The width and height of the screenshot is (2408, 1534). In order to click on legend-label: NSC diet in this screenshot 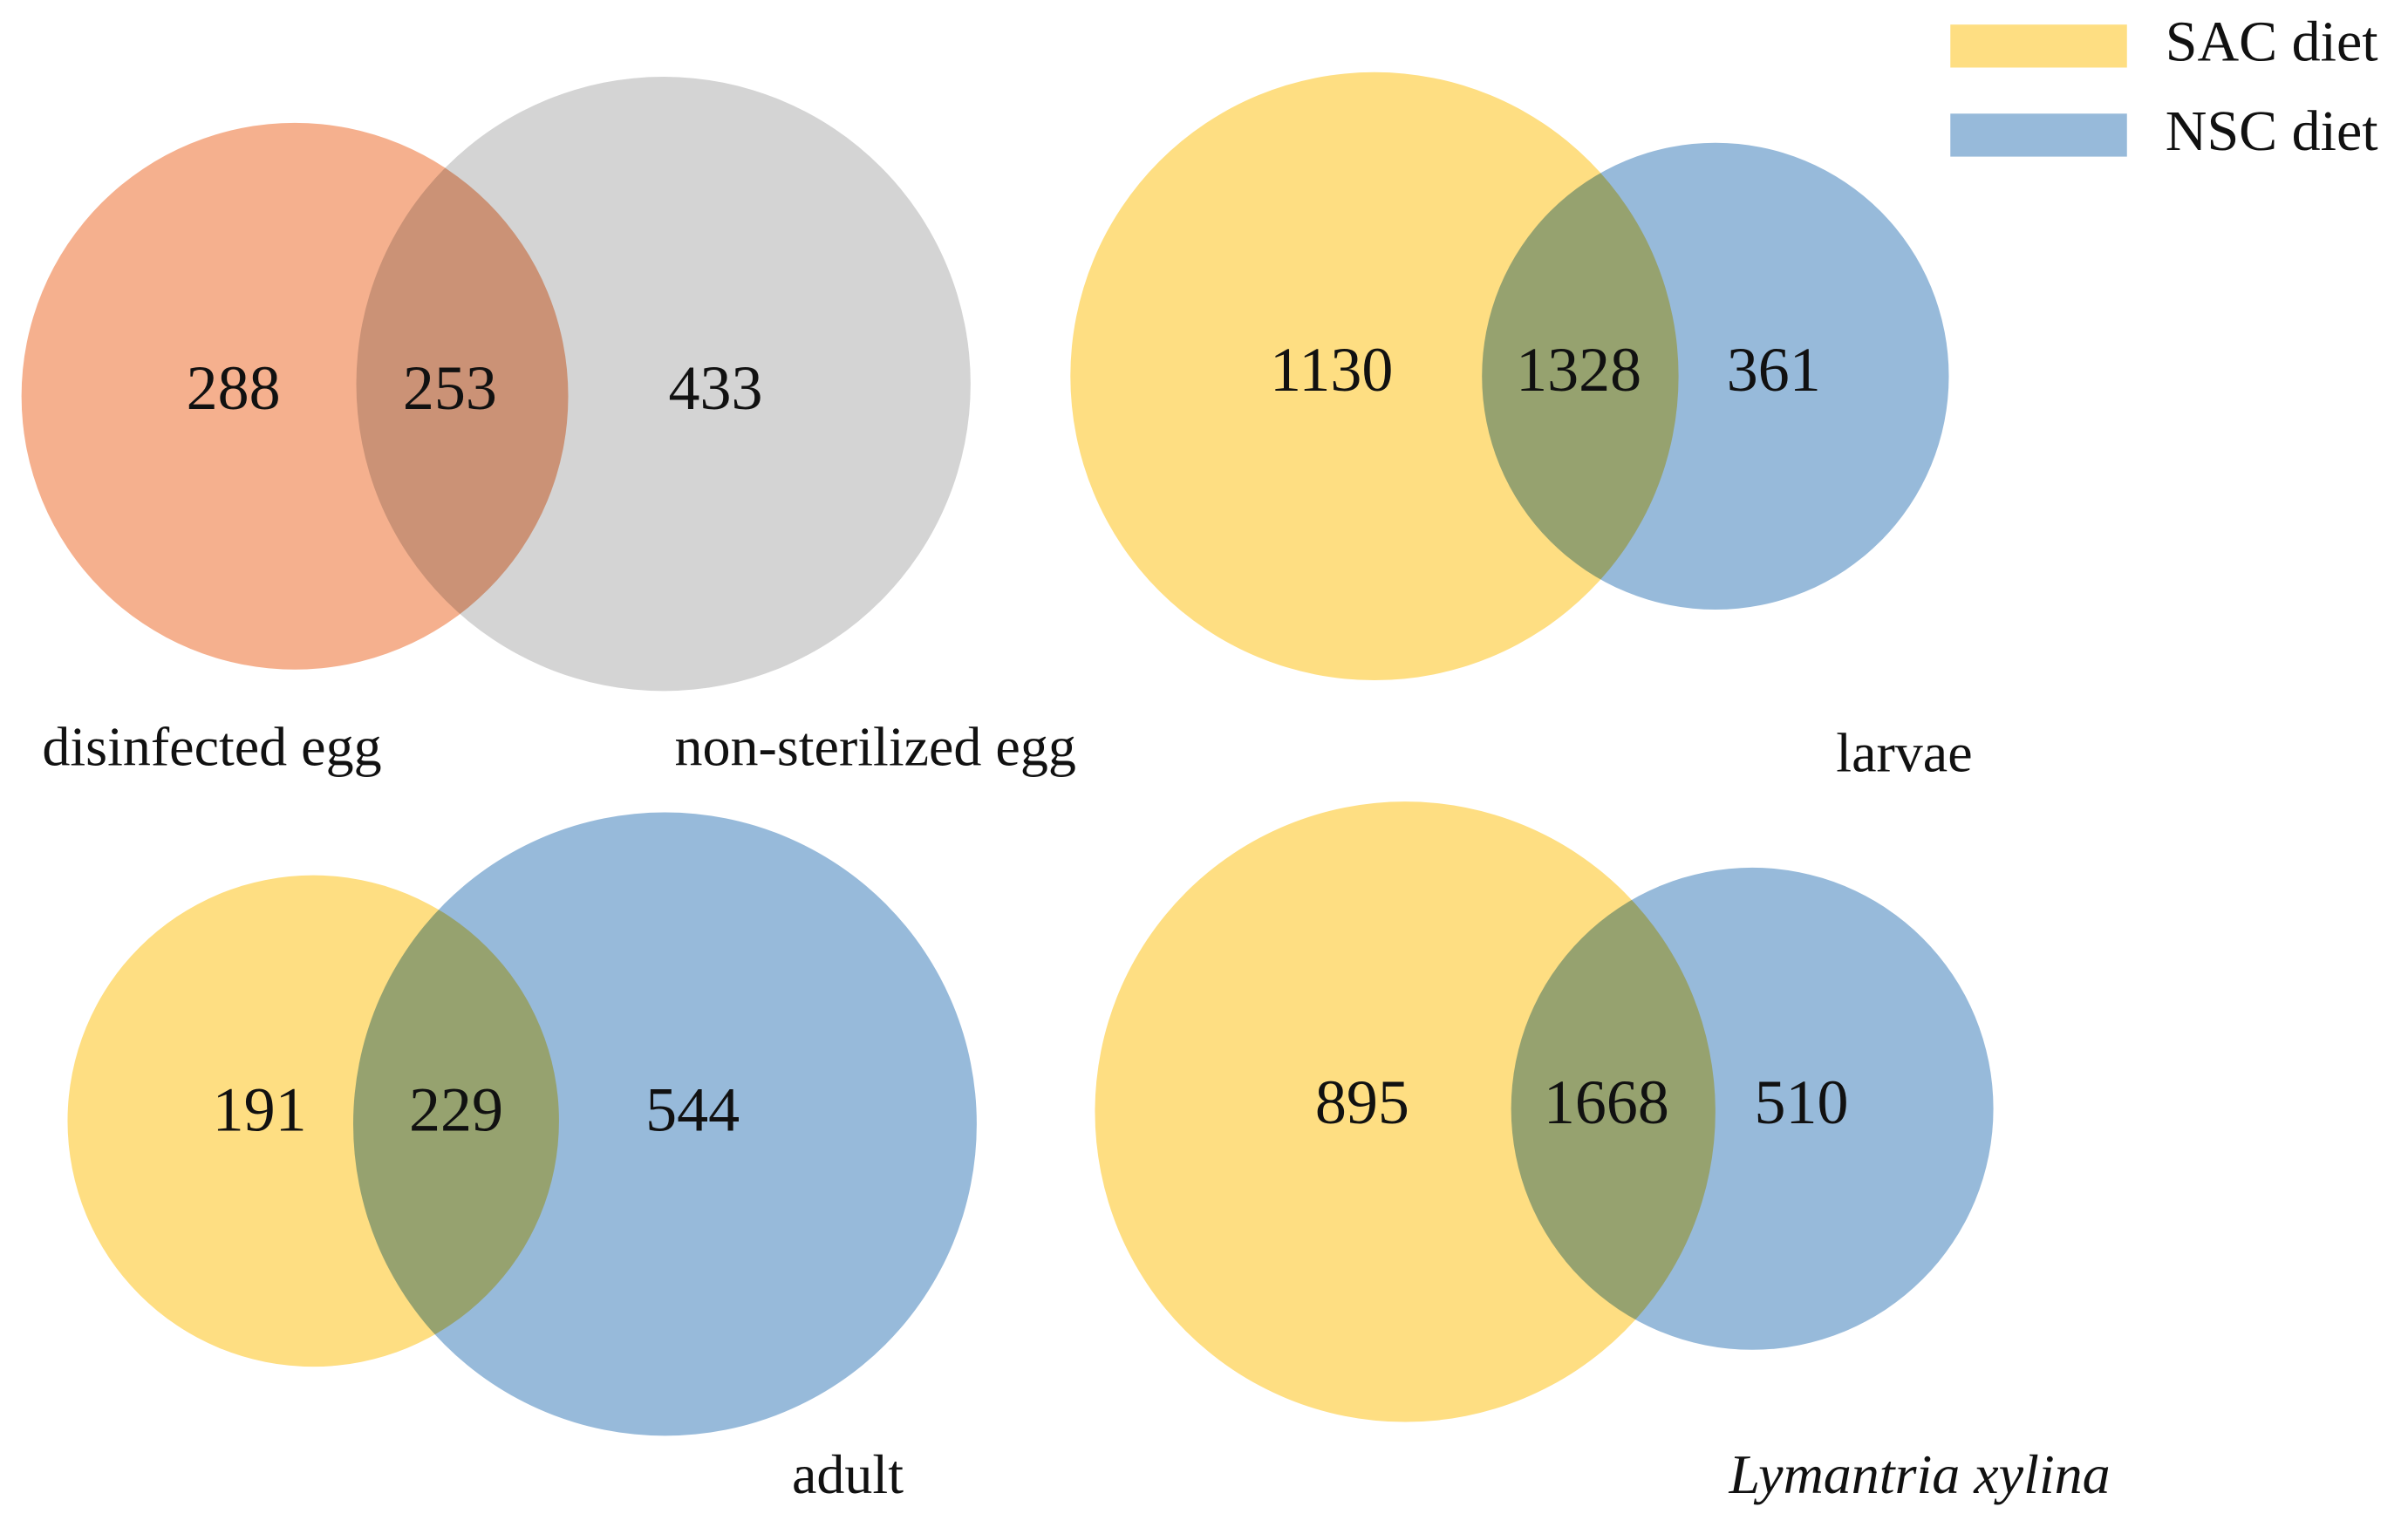, I will do `click(2272, 131)`.